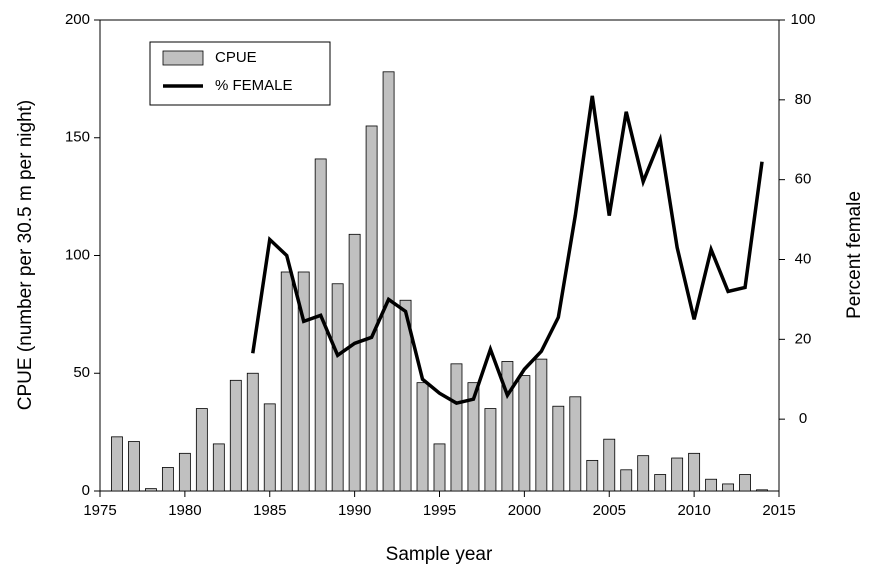 The image size is (869, 578). Describe the element at coordinates (439, 510) in the screenshot. I see `x-tick-label: 1995` at that location.